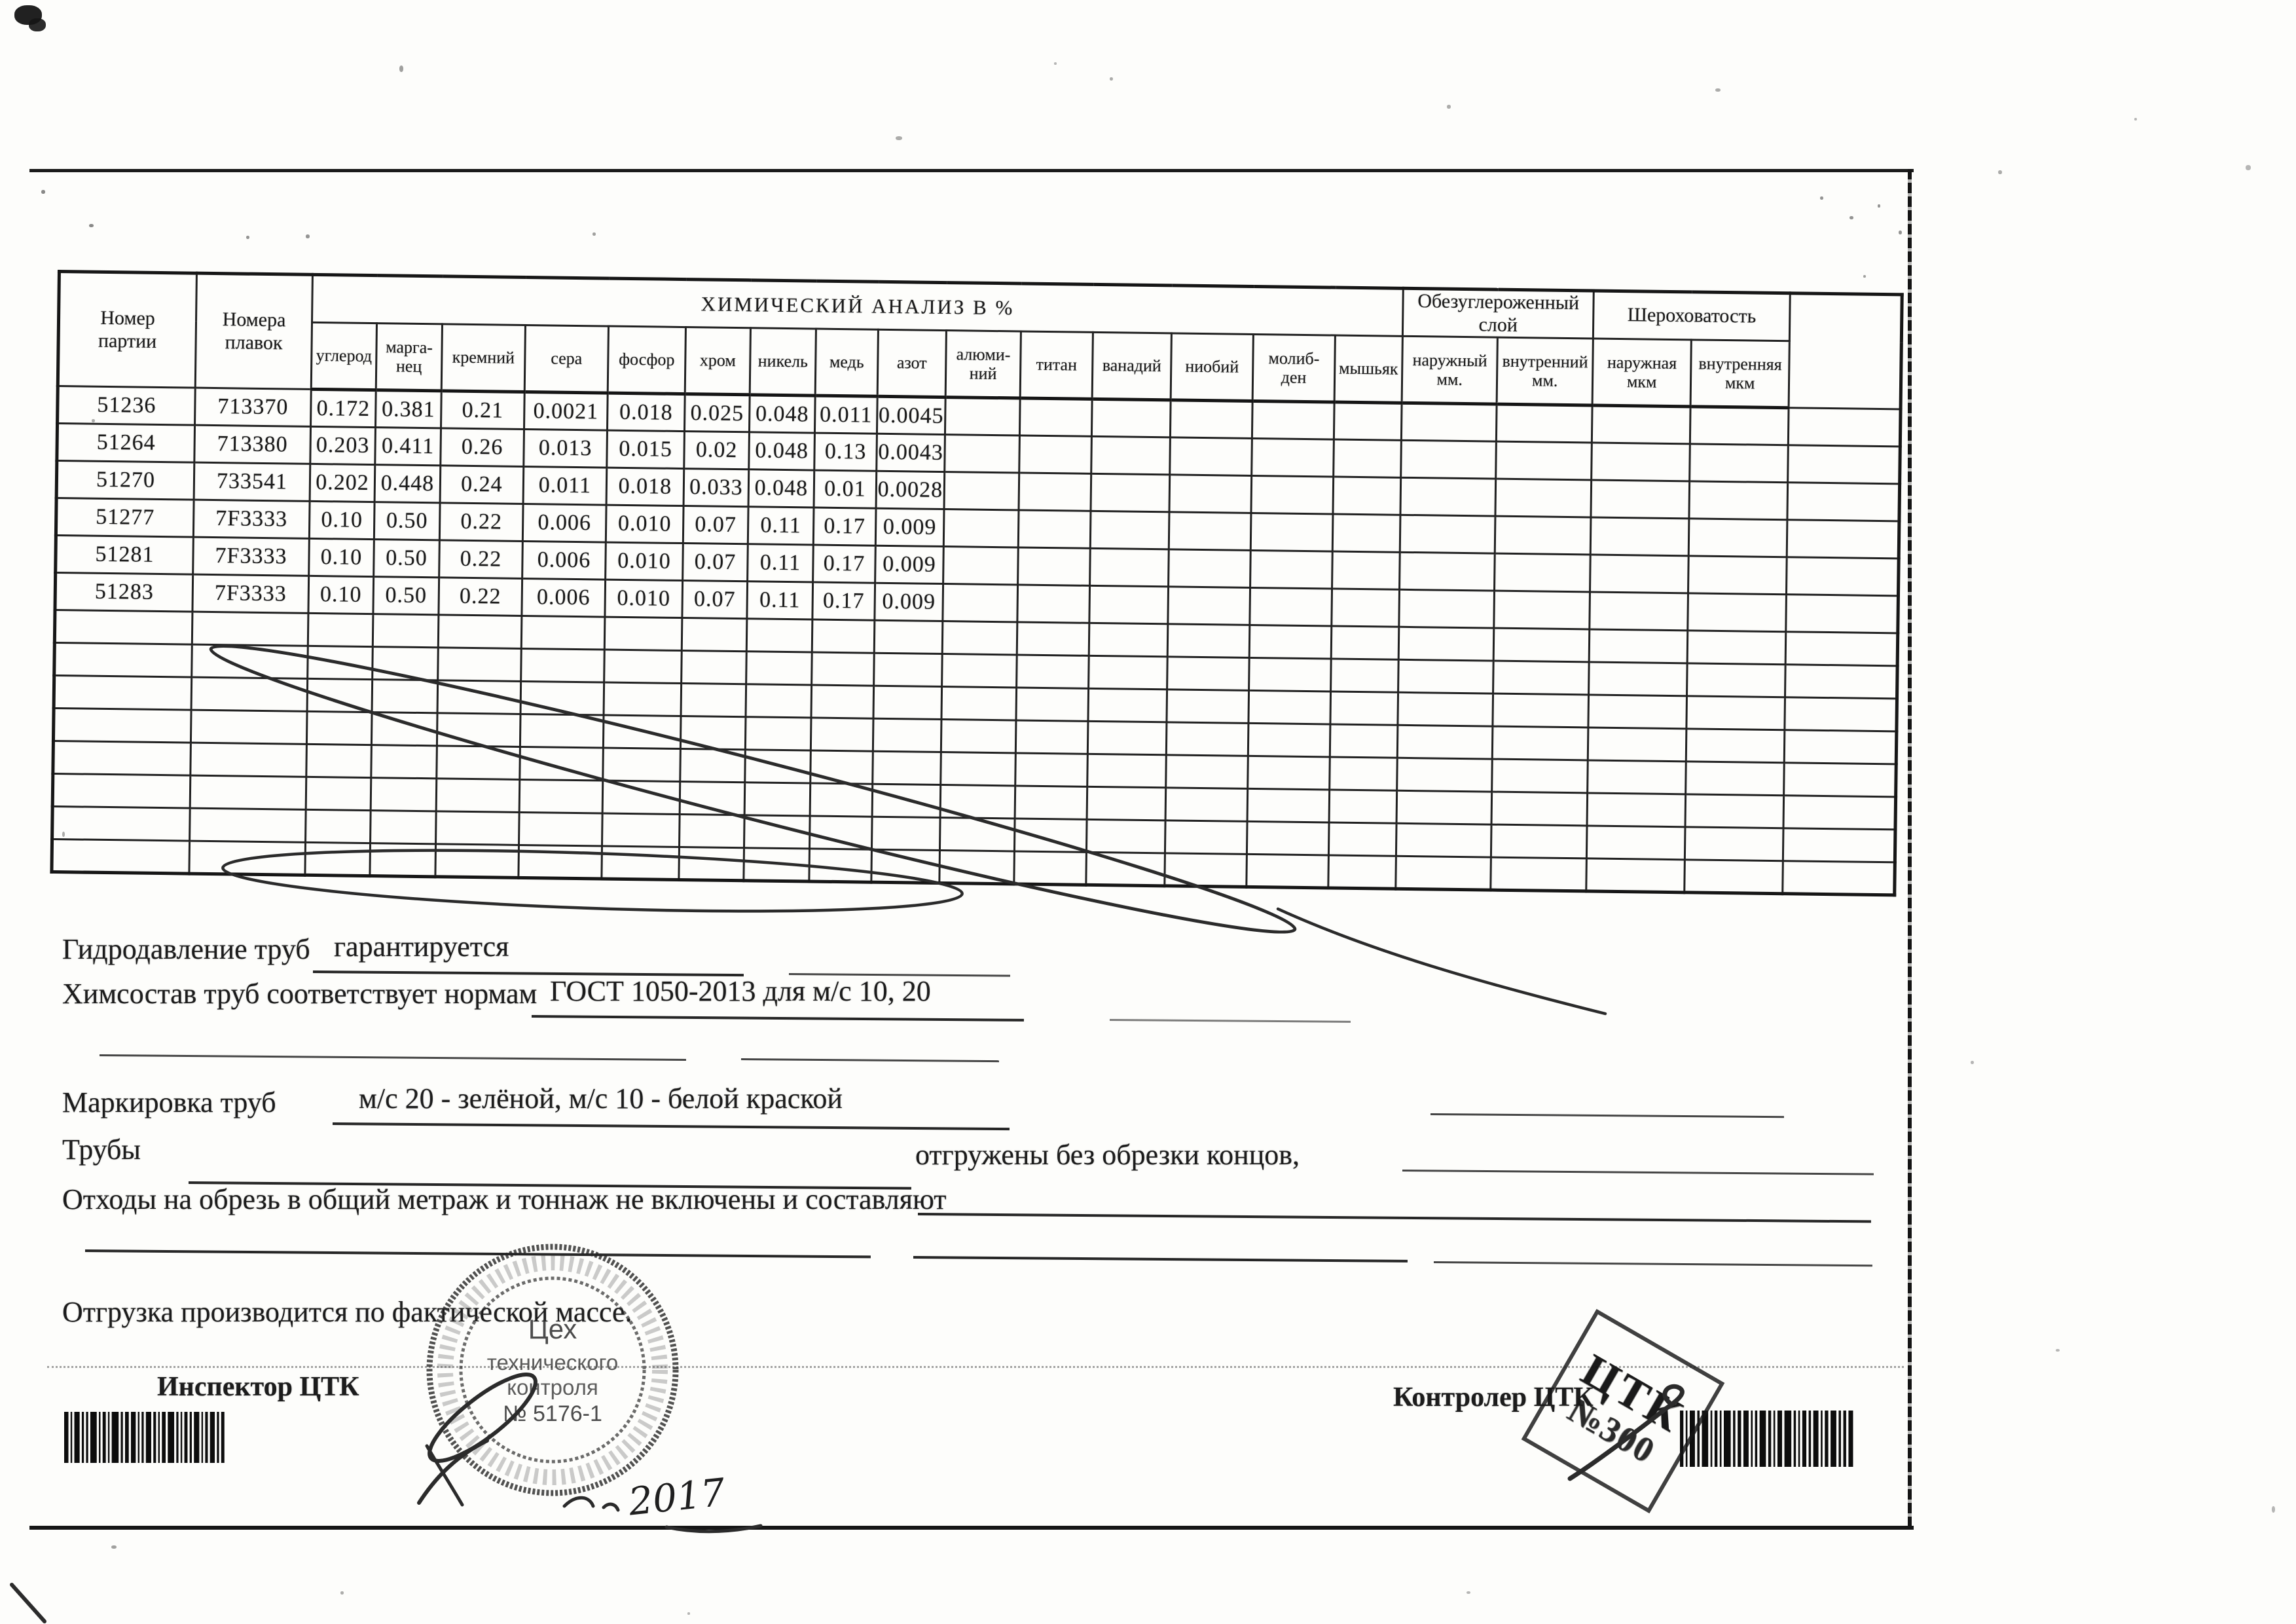  Describe the element at coordinates (740, 991) in the screenshot. I see `chem-conform-value: ГОСТ 1050-2013 для м/с 10, 20` at that location.